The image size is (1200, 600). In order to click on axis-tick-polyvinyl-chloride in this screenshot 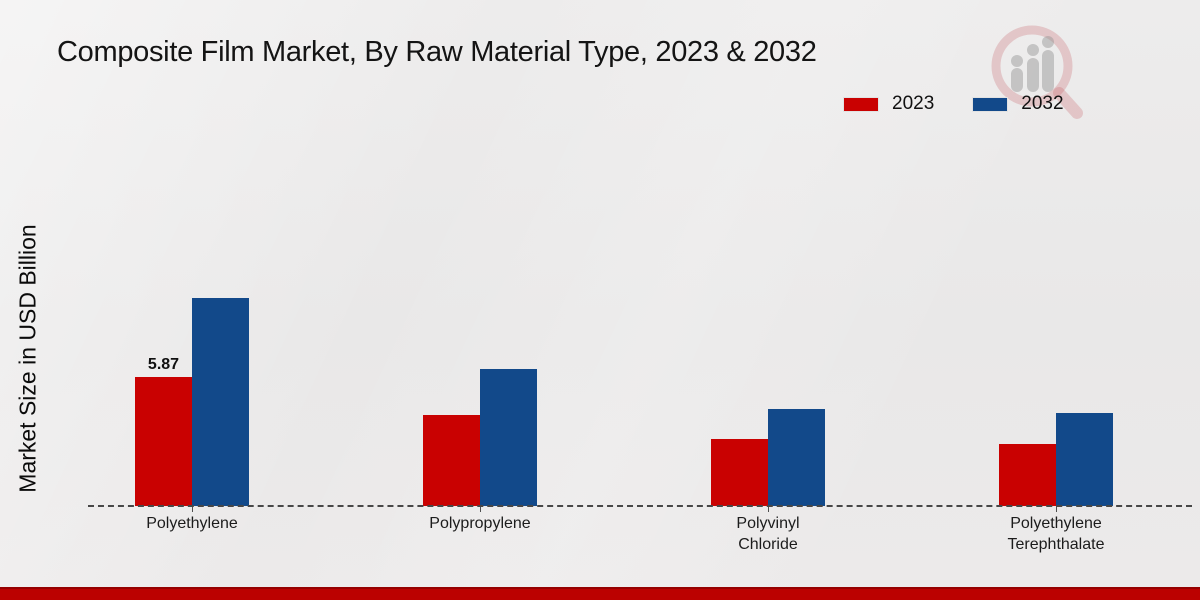, I will do `click(768, 509)`.